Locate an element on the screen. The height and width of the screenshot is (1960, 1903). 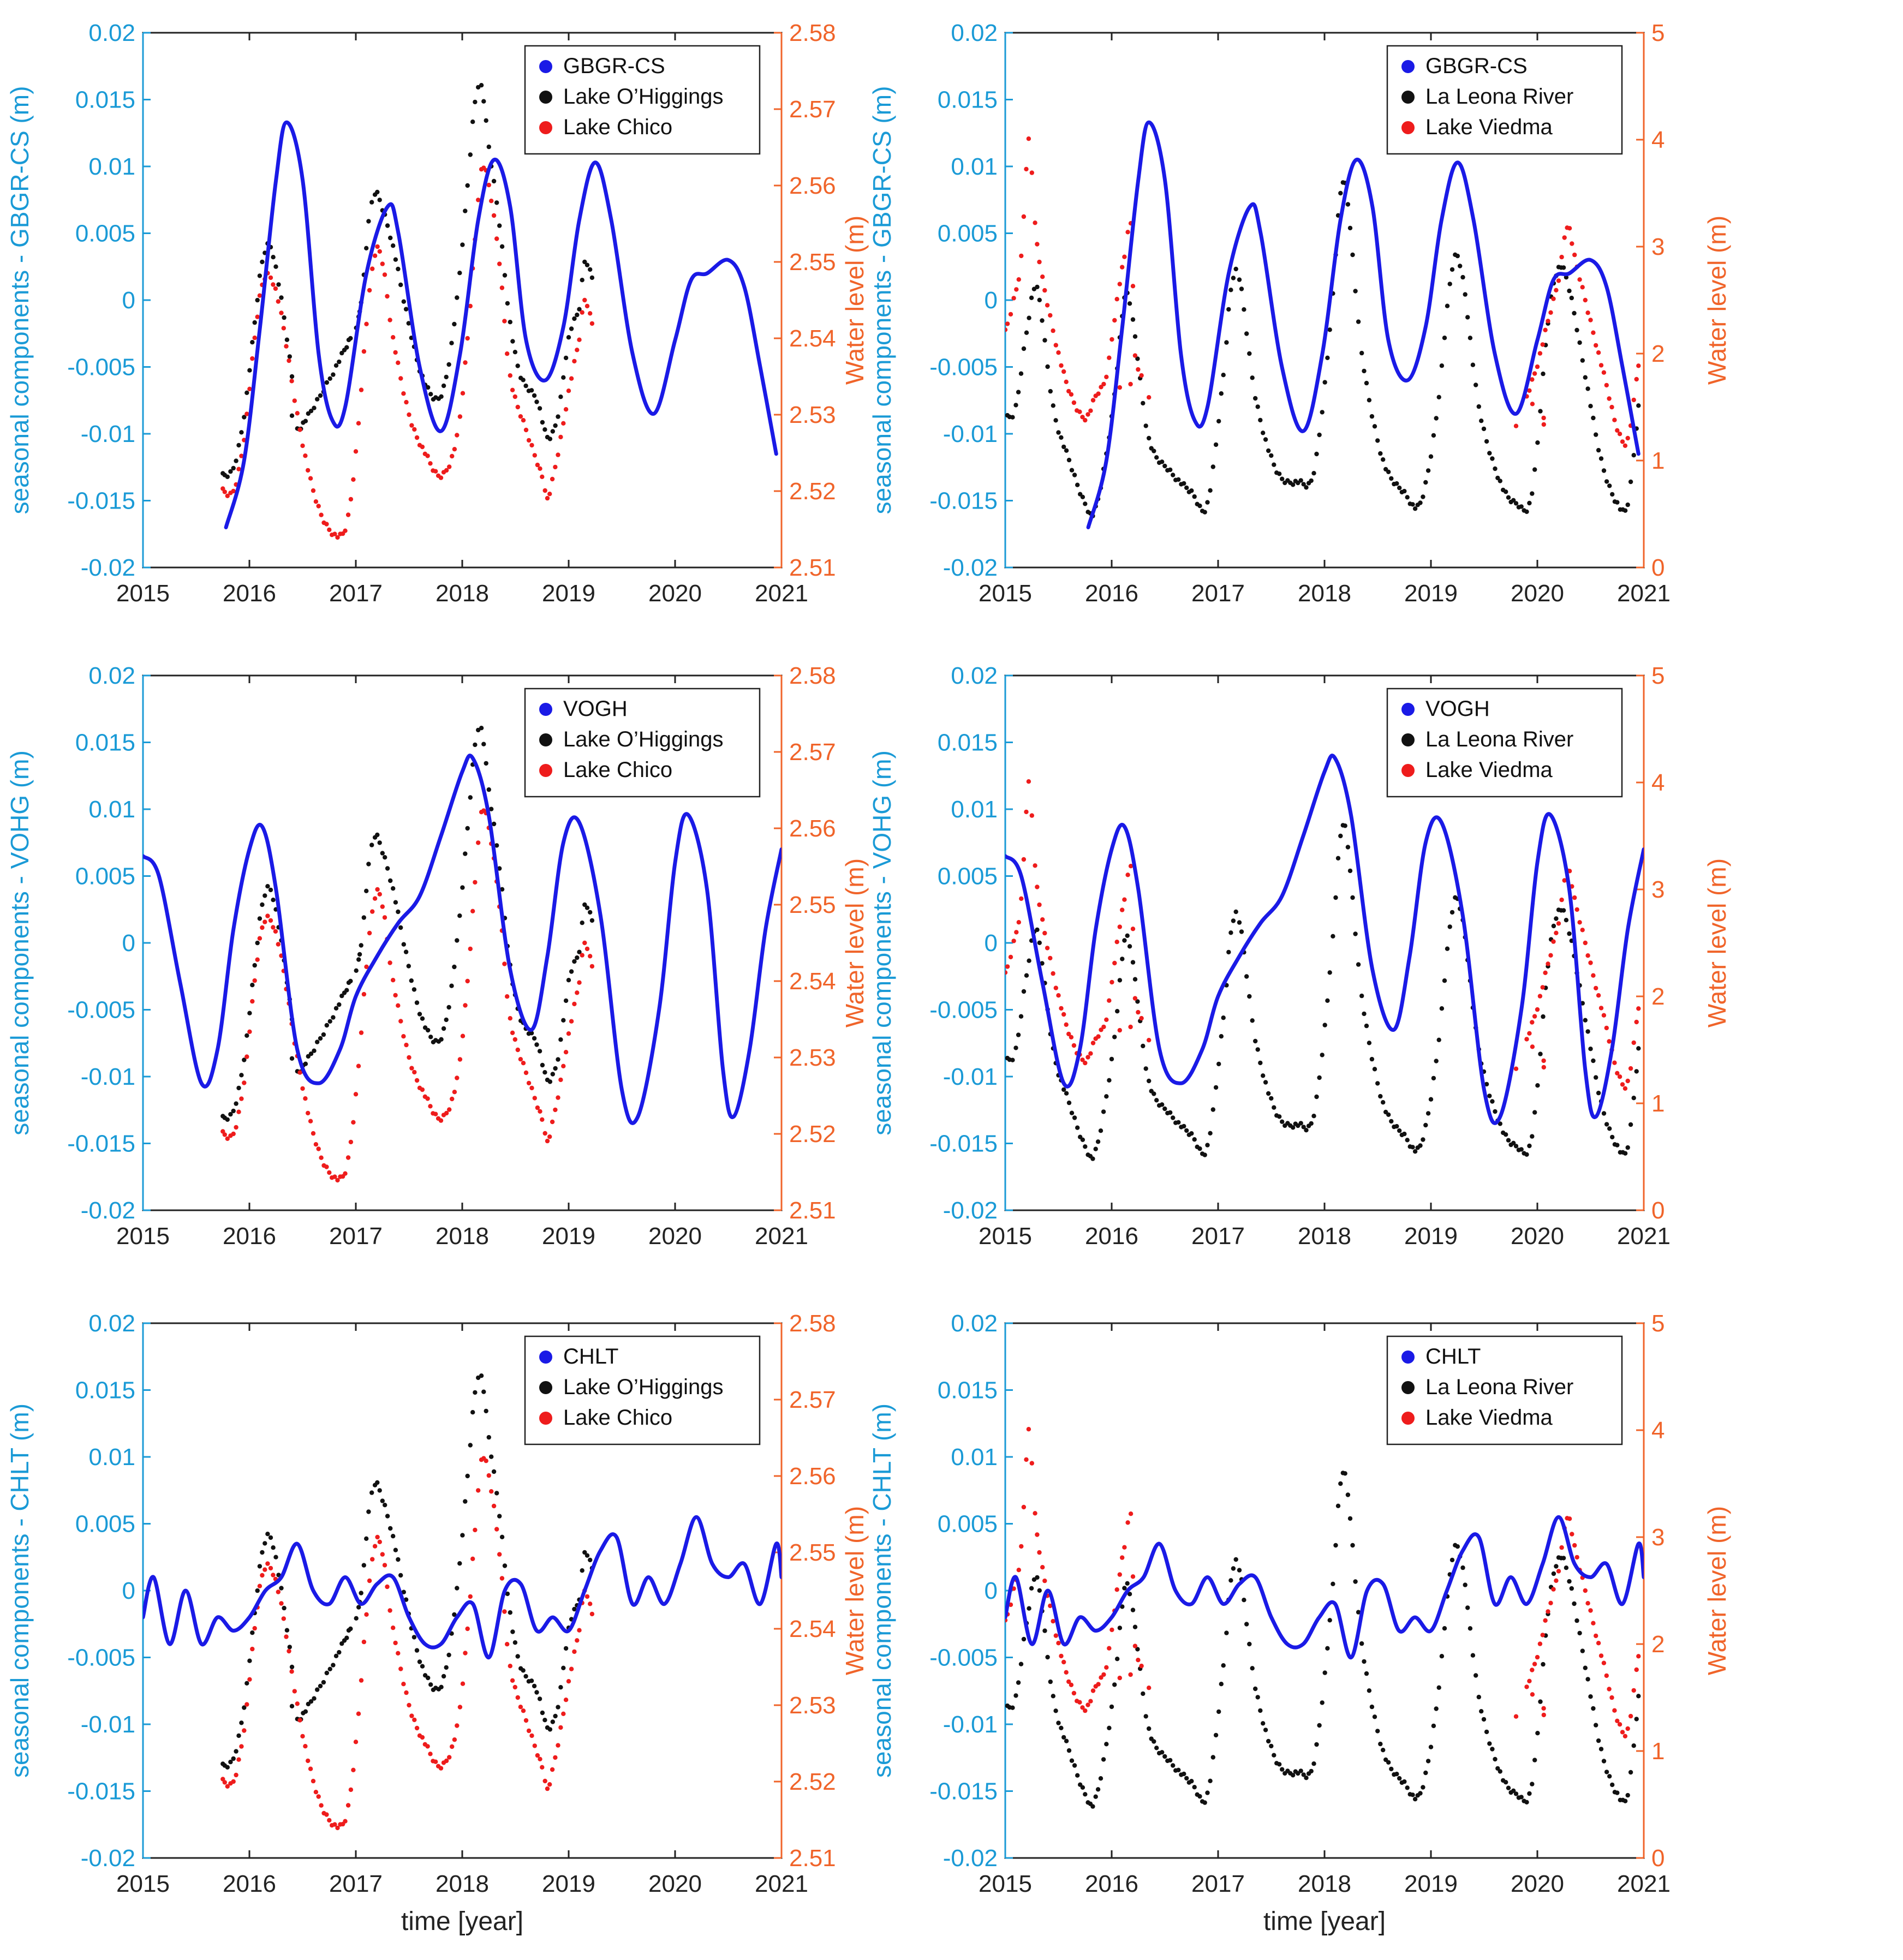
y-right-axis-title: Water level (m) is located at coordinates (855, 1590).